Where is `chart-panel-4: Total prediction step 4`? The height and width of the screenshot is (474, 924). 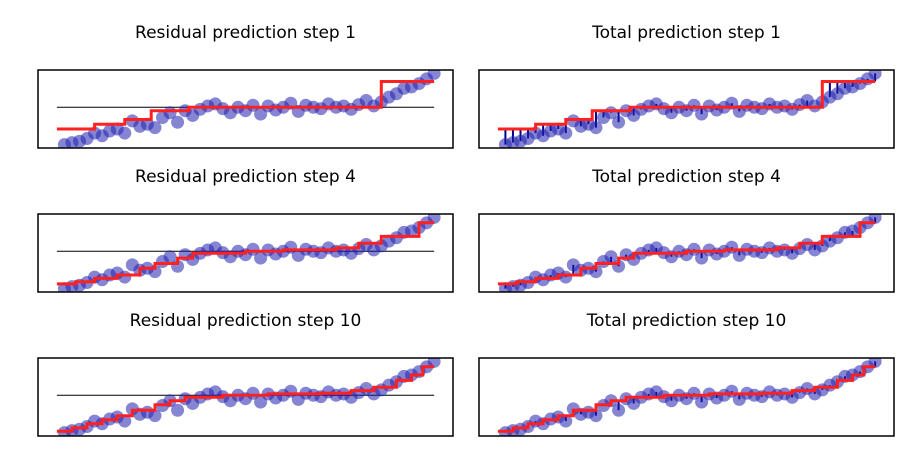 chart-panel-4: Total prediction step 4 is located at coordinates (686, 230).